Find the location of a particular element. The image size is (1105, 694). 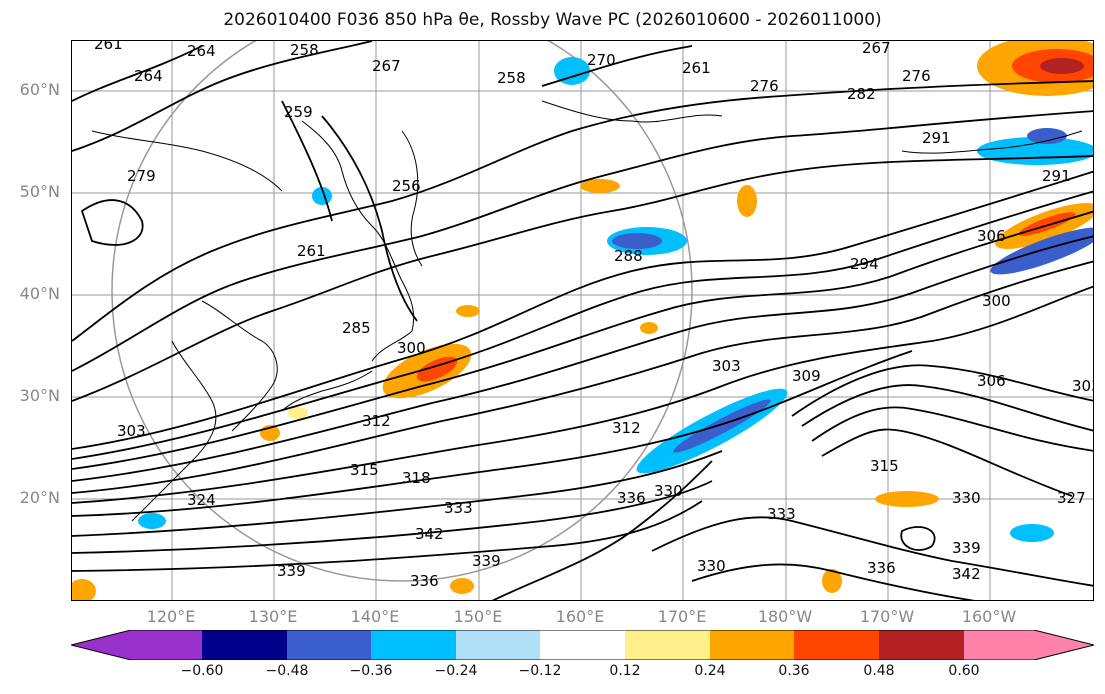

contour-label: 279 is located at coordinates (141, 176).